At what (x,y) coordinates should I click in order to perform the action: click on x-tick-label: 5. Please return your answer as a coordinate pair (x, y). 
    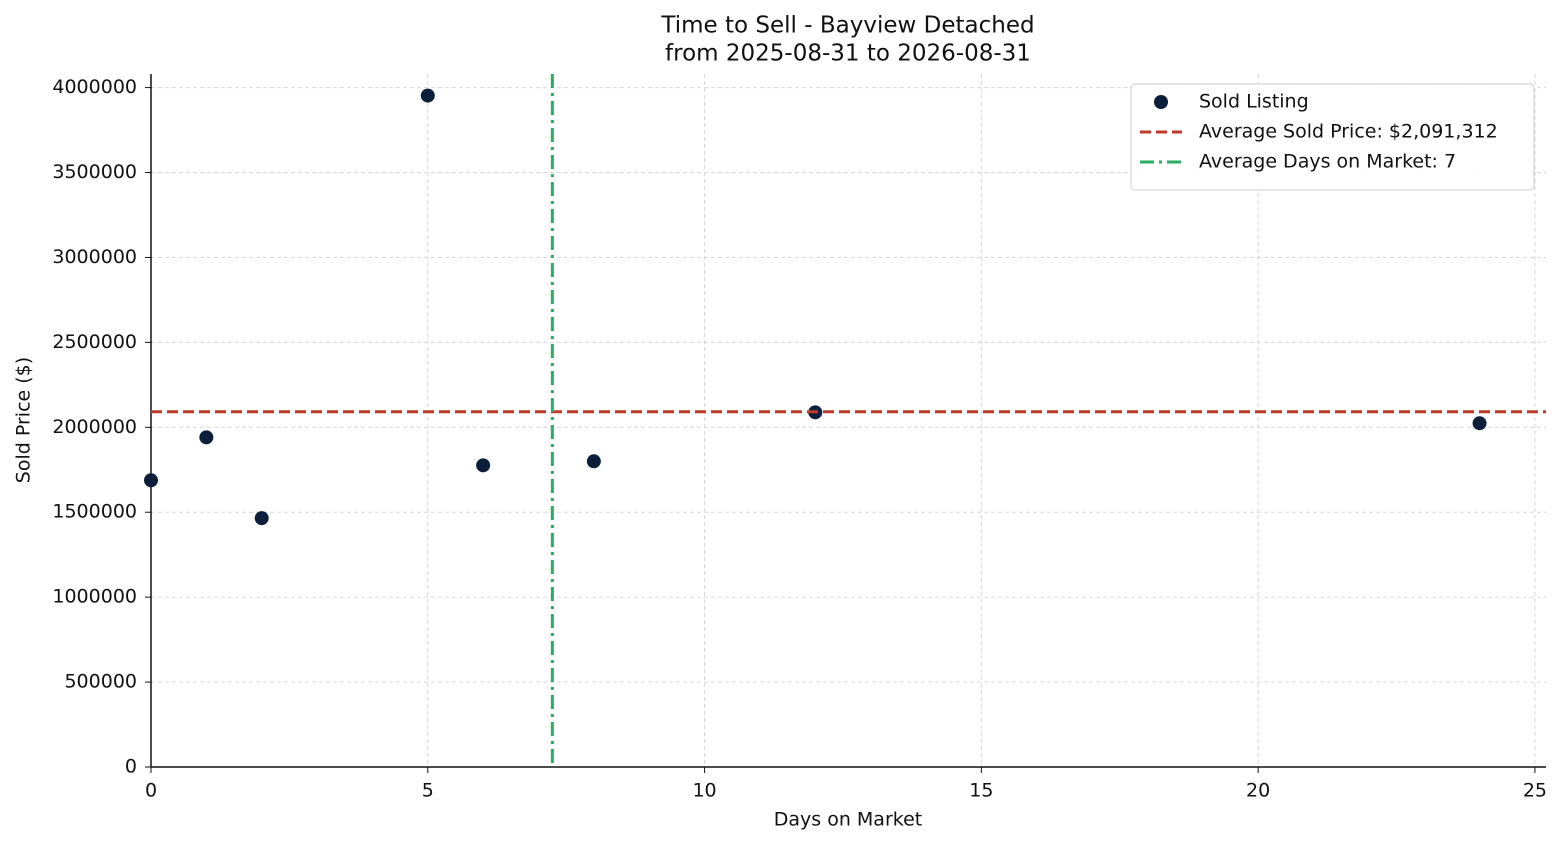
    Looking at the image, I should click on (428, 791).